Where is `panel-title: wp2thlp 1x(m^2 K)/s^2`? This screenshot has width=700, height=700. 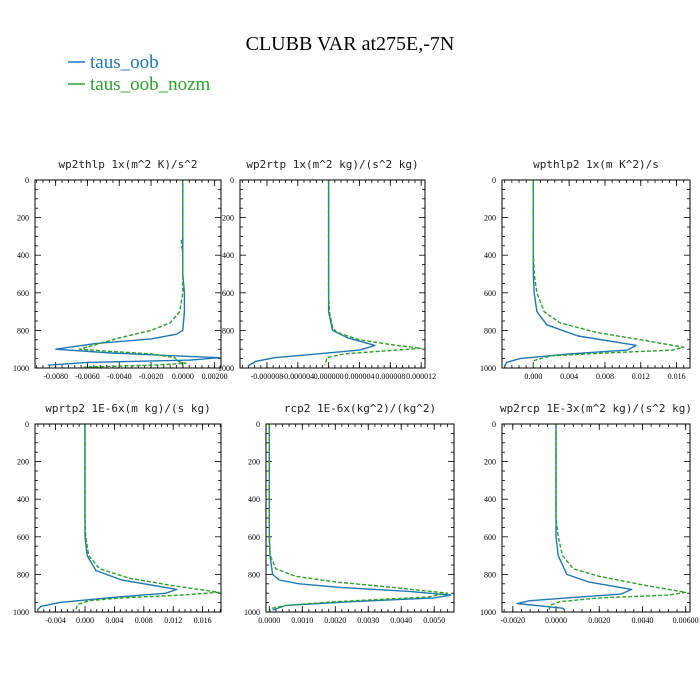
panel-title: wp2thlp 1x(m^2 K)/s^2 is located at coordinates (127, 164).